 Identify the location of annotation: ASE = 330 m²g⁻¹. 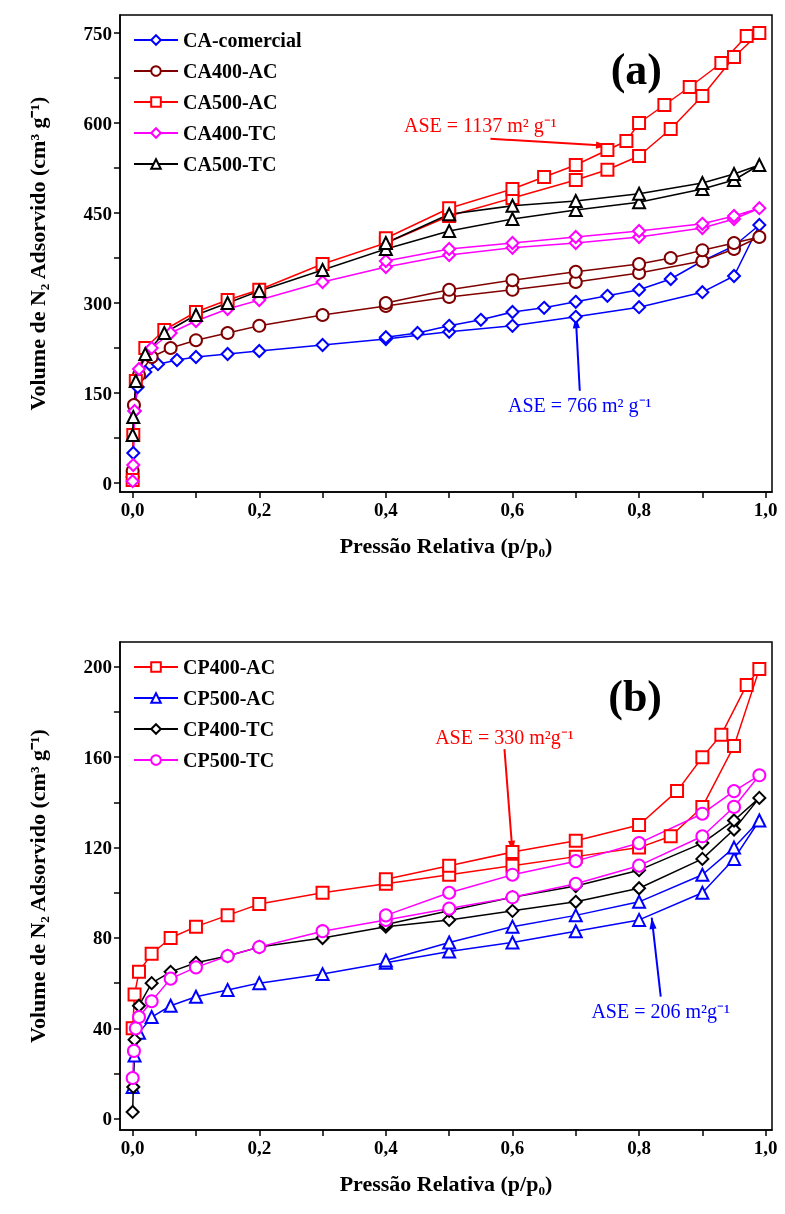
(504, 738).